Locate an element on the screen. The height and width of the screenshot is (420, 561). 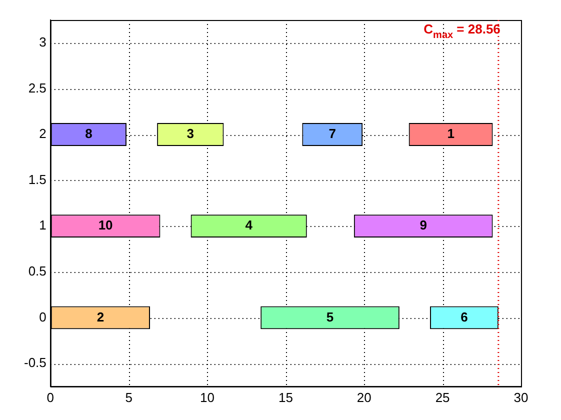
y-tick-label: 1 is located at coordinates (42, 225).